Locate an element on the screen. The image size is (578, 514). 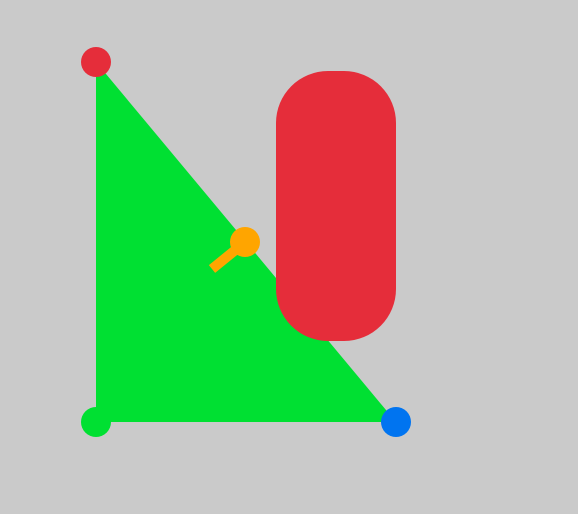
red-rounded-rectangle is located at coordinates (336, 206).